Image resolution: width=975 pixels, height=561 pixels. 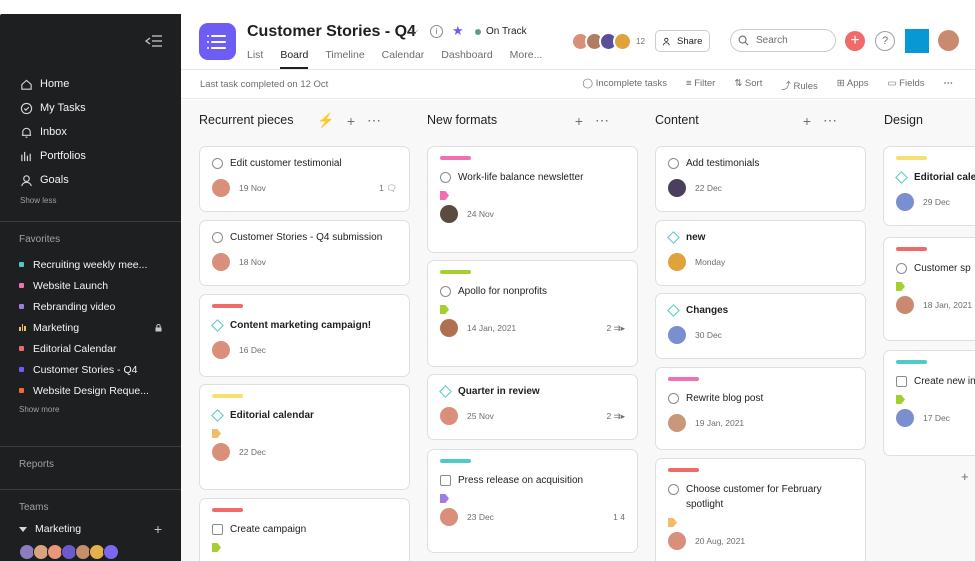 I want to click on reports-link: Reports, so click(x=37, y=464).